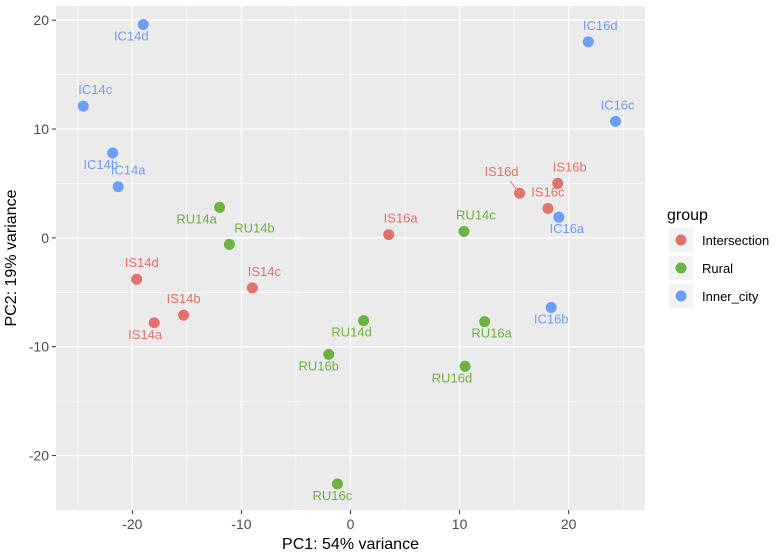 The image size is (778, 554). What do you see at coordinates (265, 271) in the screenshot?
I see `point-label-is14c: IS14c` at bounding box center [265, 271].